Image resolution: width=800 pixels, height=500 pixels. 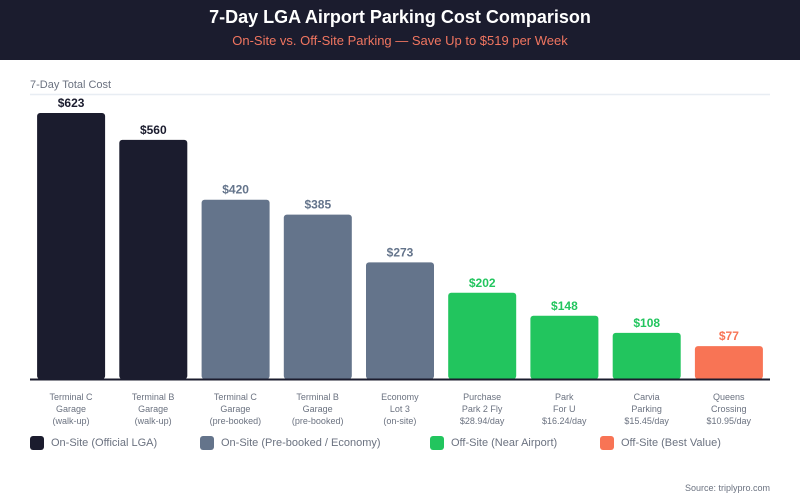 What do you see at coordinates (564, 397) in the screenshot?
I see `category-label-line: Park` at bounding box center [564, 397].